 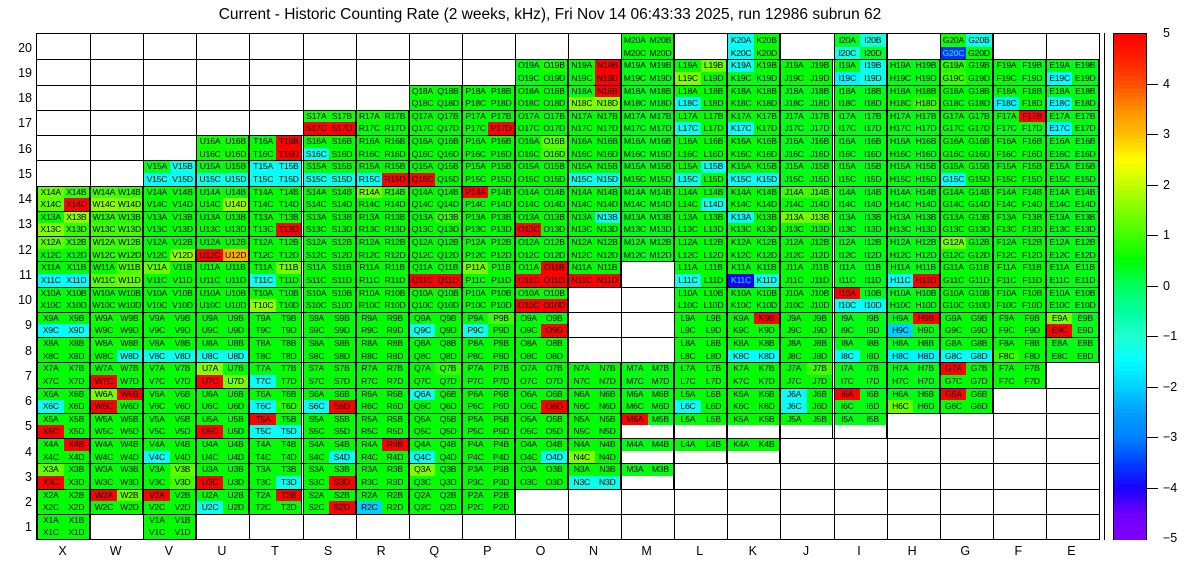 I want to click on pad-S5A: S5A, so click(x=316, y=419).